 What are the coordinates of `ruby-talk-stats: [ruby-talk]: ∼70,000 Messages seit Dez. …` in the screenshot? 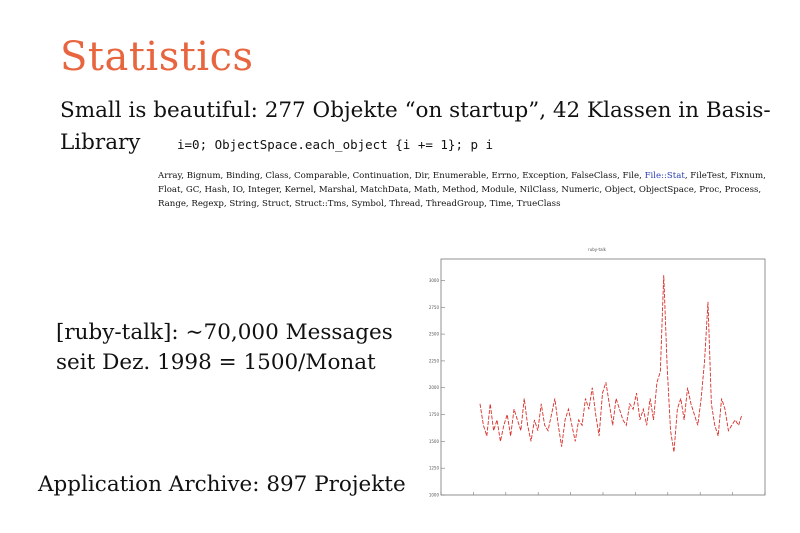 It's located at (224, 348).